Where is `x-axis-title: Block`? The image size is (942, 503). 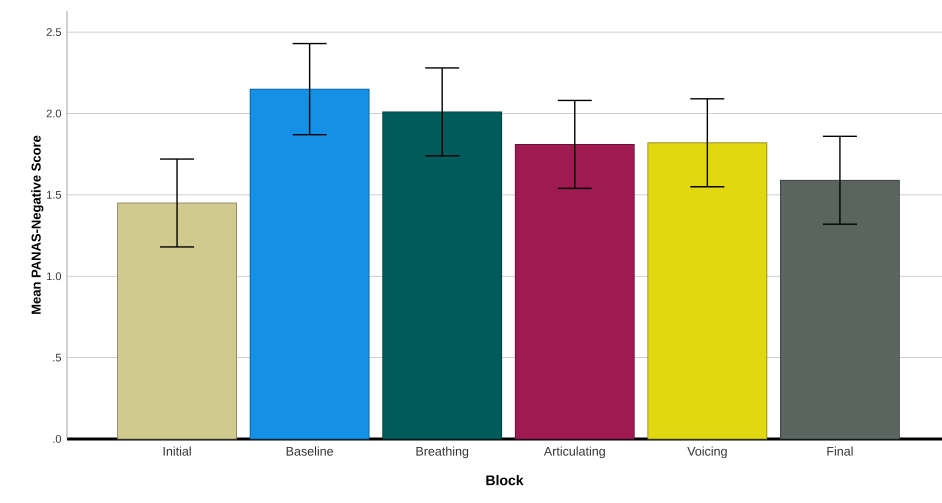 x-axis-title: Block is located at coordinates (505, 480).